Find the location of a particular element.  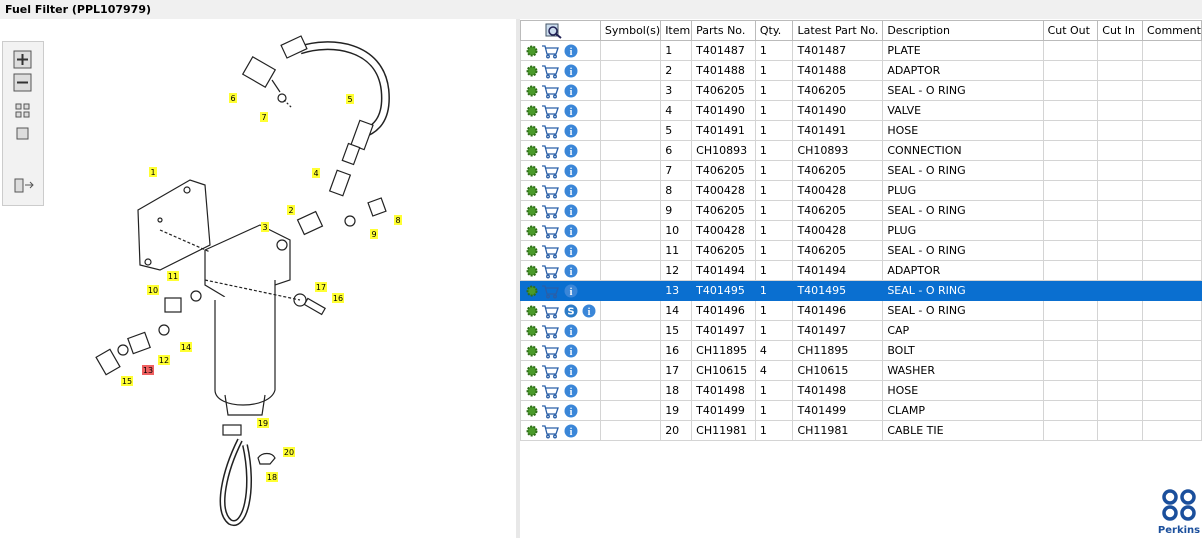

column-header: Item is located at coordinates (676, 30).